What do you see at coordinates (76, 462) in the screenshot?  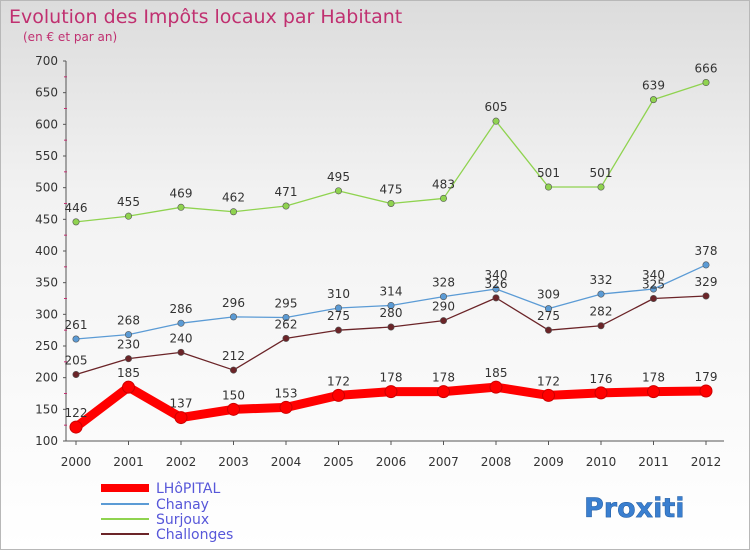 I see `x-tick-label: 2000` at bounding box center [76, 462].